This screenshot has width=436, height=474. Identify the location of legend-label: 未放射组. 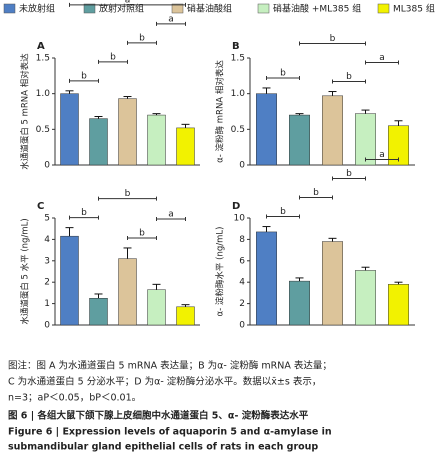
(37, 9).